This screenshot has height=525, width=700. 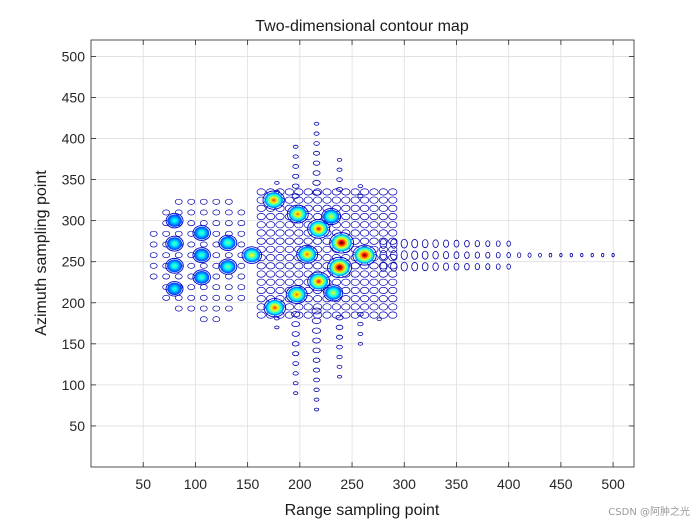 I want to click on x-tick-label: 450, so click(x=561, y=484).